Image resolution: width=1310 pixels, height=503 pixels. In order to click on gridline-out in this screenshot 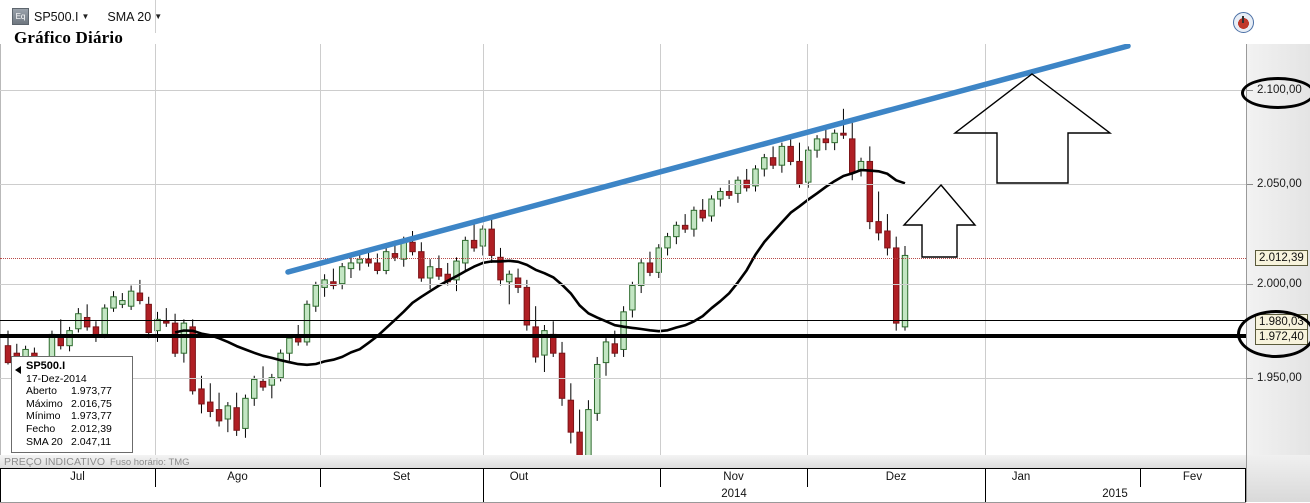, I will do `click(483, 249)`.